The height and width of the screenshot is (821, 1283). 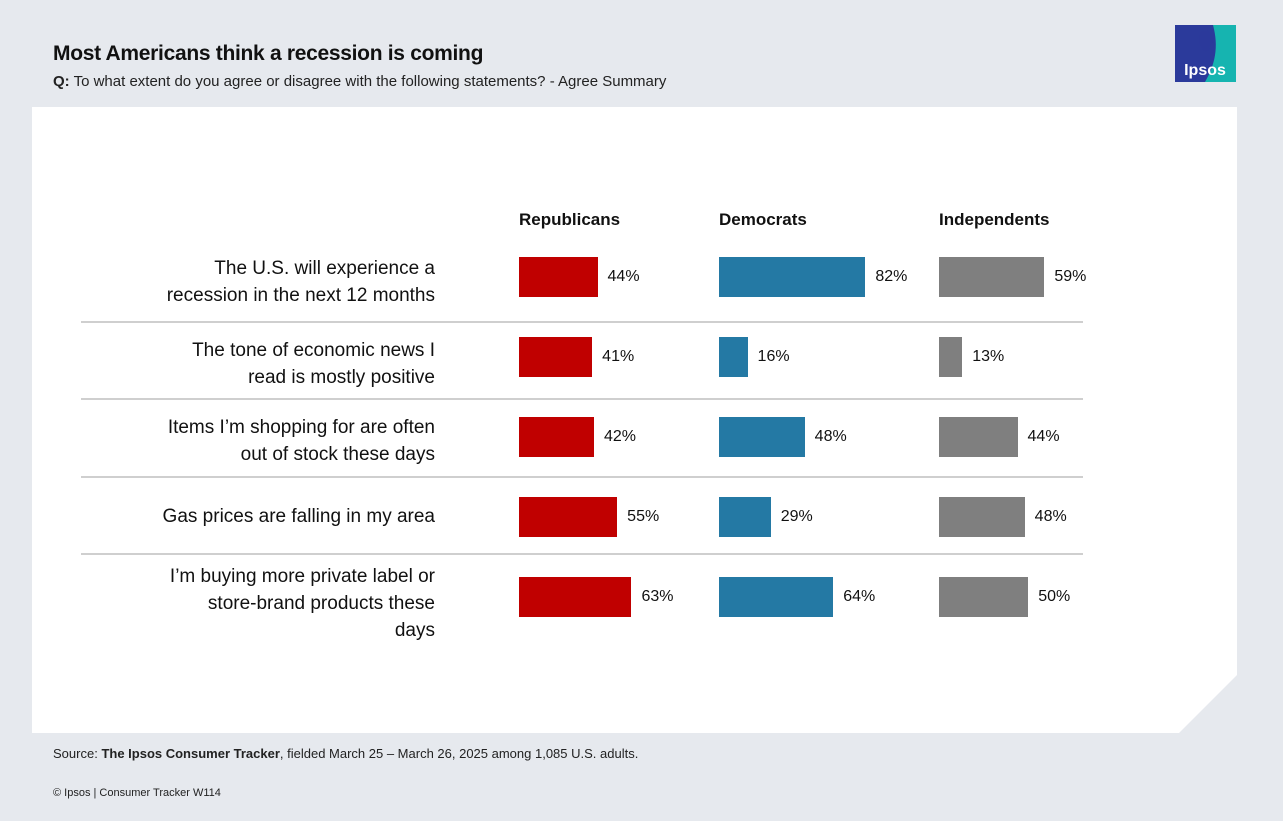 I want to click on data-label: 64%, so click(x=859, y=596).